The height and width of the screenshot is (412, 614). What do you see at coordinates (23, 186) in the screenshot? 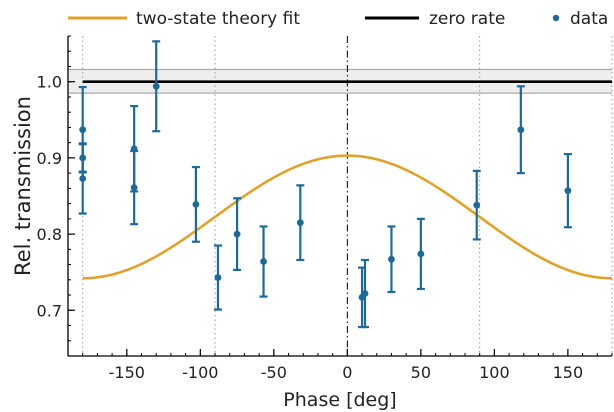
I see `y-axis-label: Rel. transmission` at bounding box center [23, 186].